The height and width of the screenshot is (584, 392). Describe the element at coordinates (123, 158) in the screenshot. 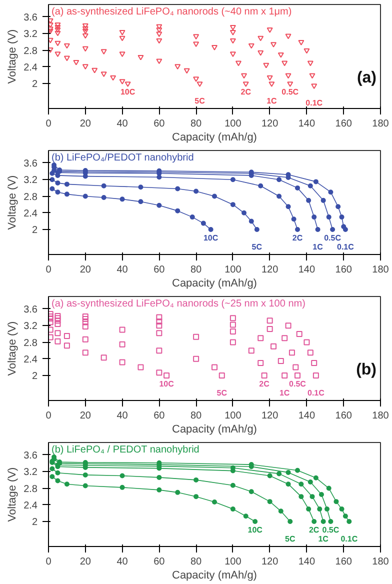

I see `chart-title: (b) LiFePO₄/PEDOT nanohybrid` at that location.